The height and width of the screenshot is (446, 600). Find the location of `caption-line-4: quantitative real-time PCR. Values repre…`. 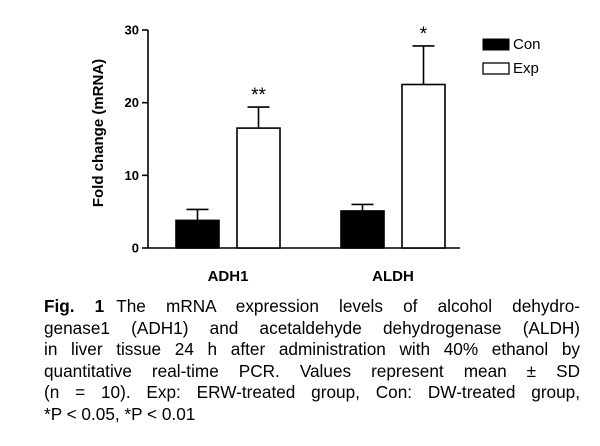

caption-line-4: quantitative real-time PCR. Values repre… is located at coordinates (312, 370).